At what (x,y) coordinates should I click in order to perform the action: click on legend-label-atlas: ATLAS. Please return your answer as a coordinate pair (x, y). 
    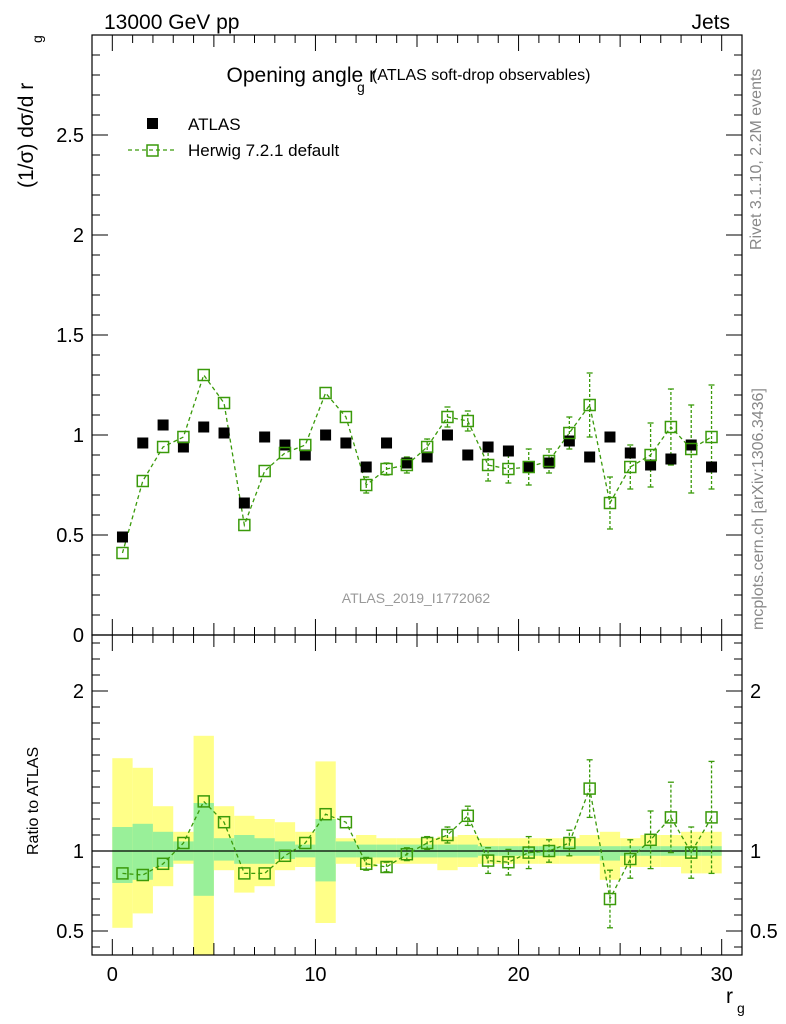
    Looking at the image, I should click on (214, 124).